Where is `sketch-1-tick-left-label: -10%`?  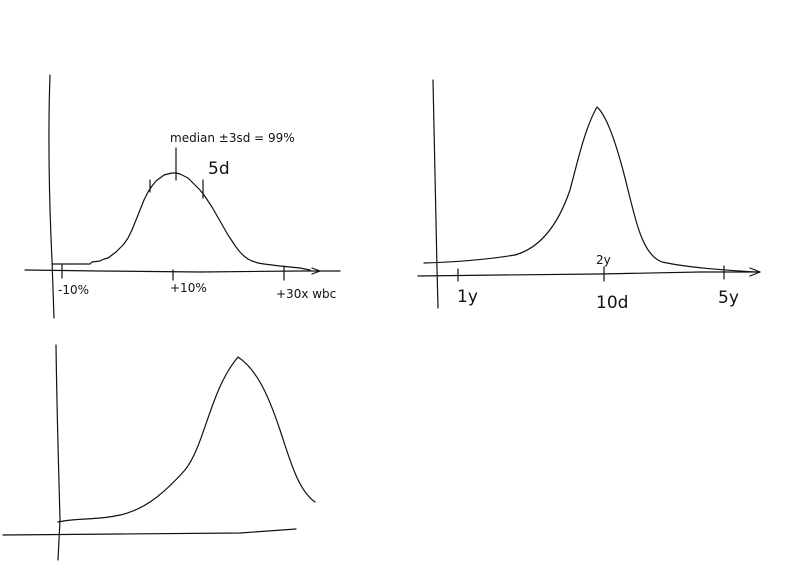 sketch-1-tick-left-label: -10% is located at coordinates (73, 290).